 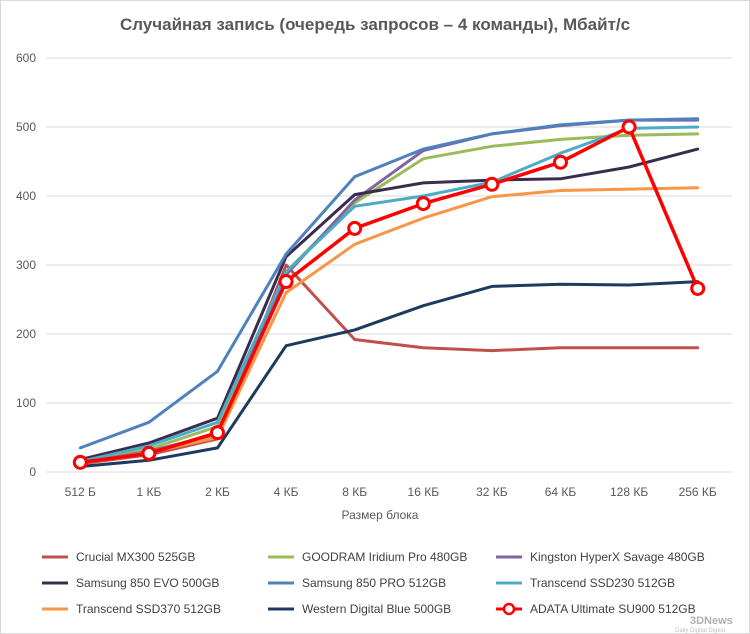 What do you see at coordinates (602, 583) in the screenshot?
I see `legend-label: Transcend SSD230 512GB` at bounding box center [602, 583].